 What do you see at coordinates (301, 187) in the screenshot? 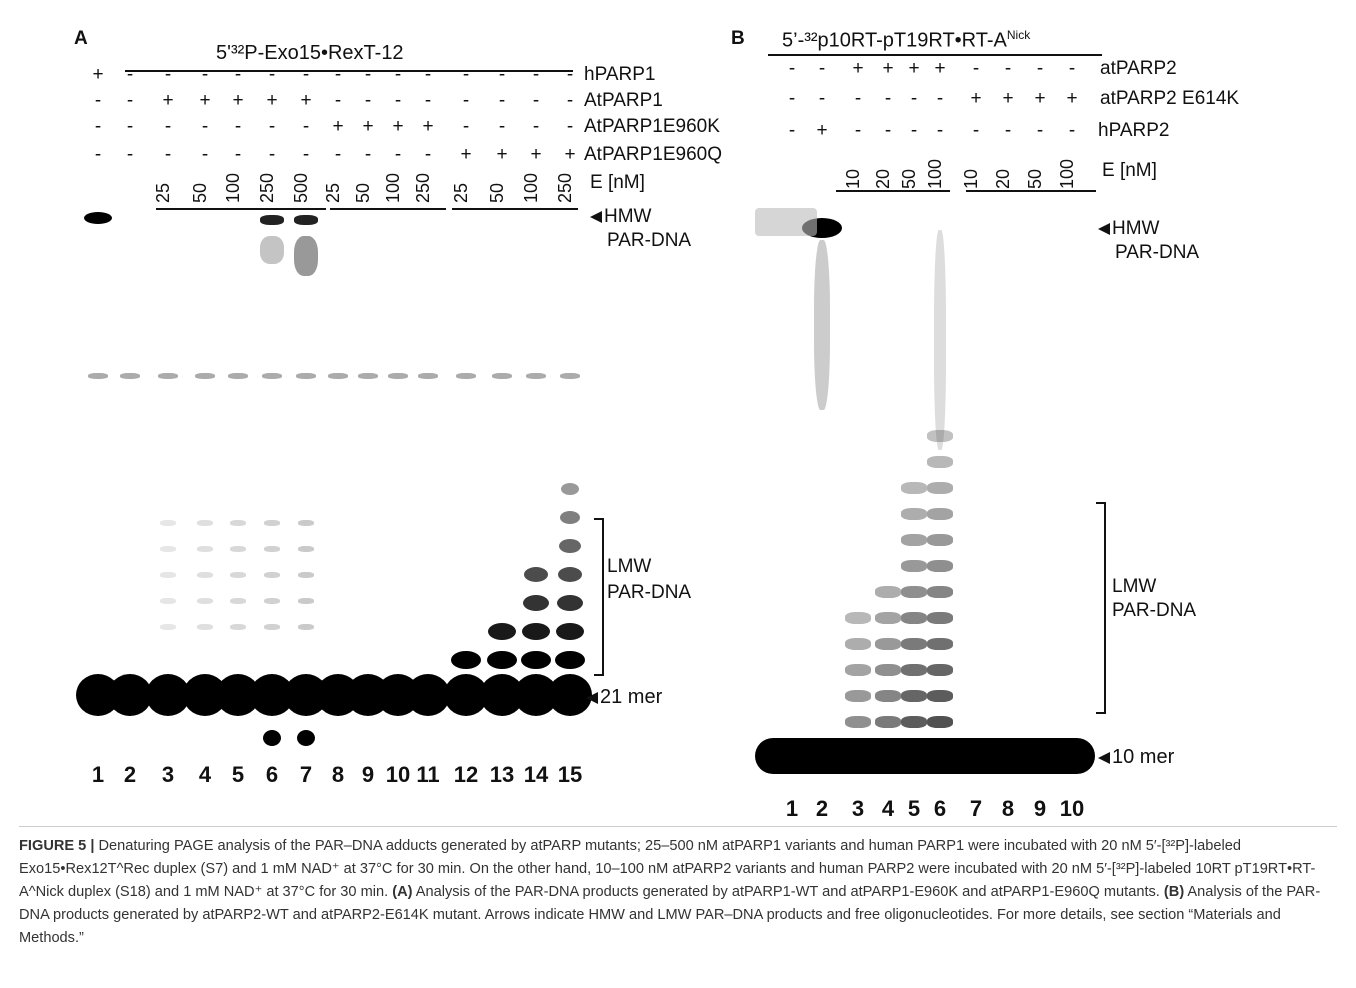
I see `conc-value: 500` at bounding box center [301, 187].